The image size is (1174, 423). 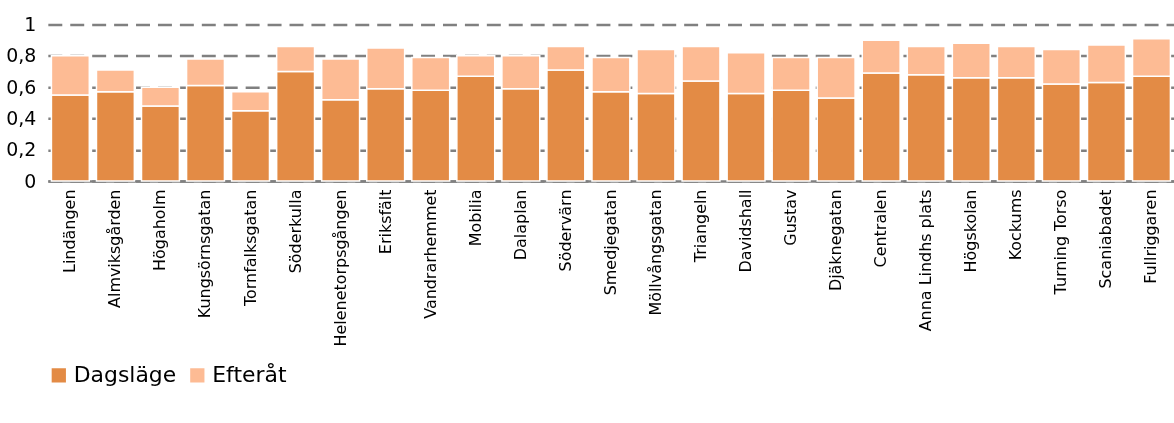 I want to click on x-tick-label: Lindängen, so click(x=70, y=231).